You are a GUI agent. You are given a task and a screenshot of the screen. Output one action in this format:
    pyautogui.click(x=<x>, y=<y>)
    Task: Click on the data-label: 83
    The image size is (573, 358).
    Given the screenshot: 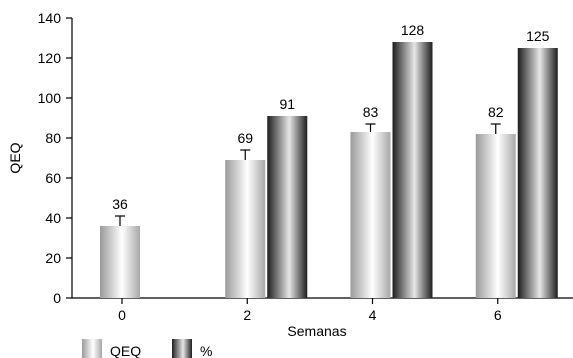 What is the action you would take?
    pyautogui.click(x=371, y=112)
    